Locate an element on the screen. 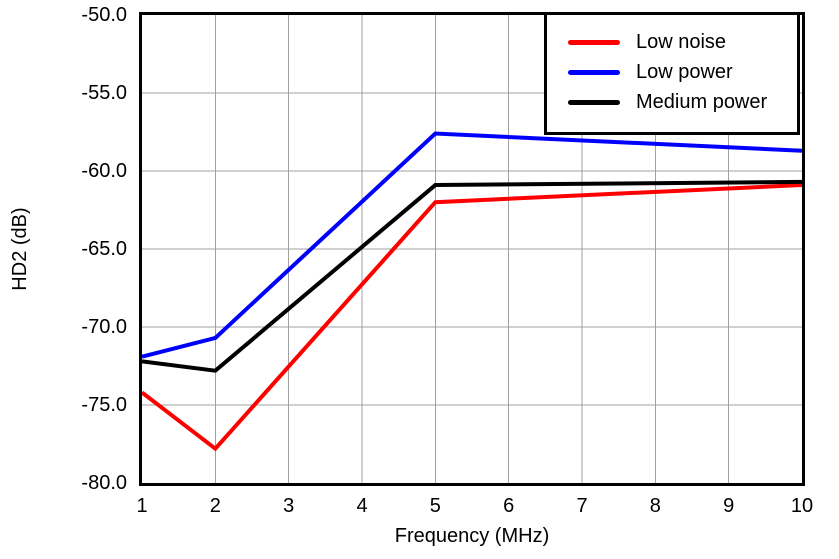 The width and height of the screenshot is (839, 559). x-tick-label: 7 is located at coordinates (582, 506).